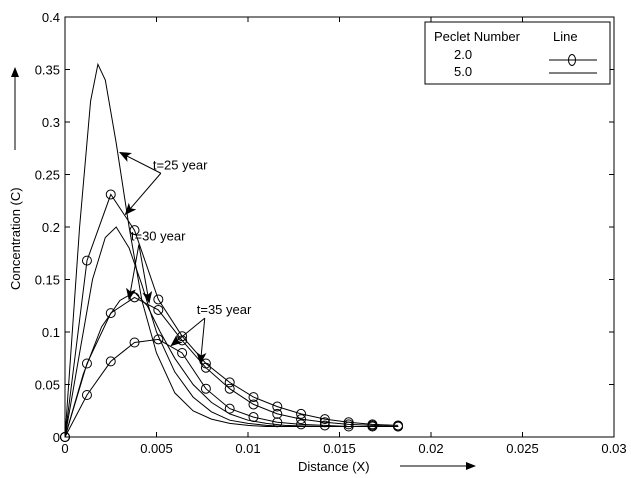 The width and height of the screenshot is (631, 478). What do you see at coordinates (334, 466) in the screenshot?
I see `x-axis-label: Distance (X)` at bounding box center [334, 466].